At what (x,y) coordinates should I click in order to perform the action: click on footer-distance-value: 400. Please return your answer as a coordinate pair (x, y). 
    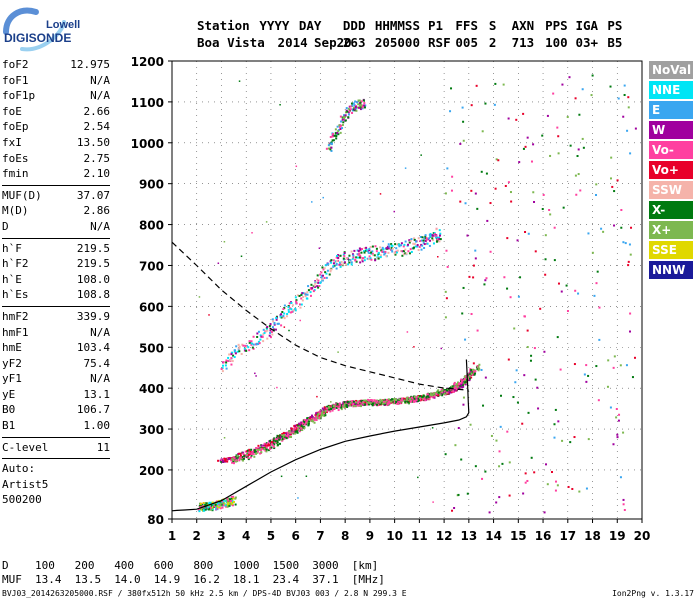
    Looking at the image, I should click on (124, 565).